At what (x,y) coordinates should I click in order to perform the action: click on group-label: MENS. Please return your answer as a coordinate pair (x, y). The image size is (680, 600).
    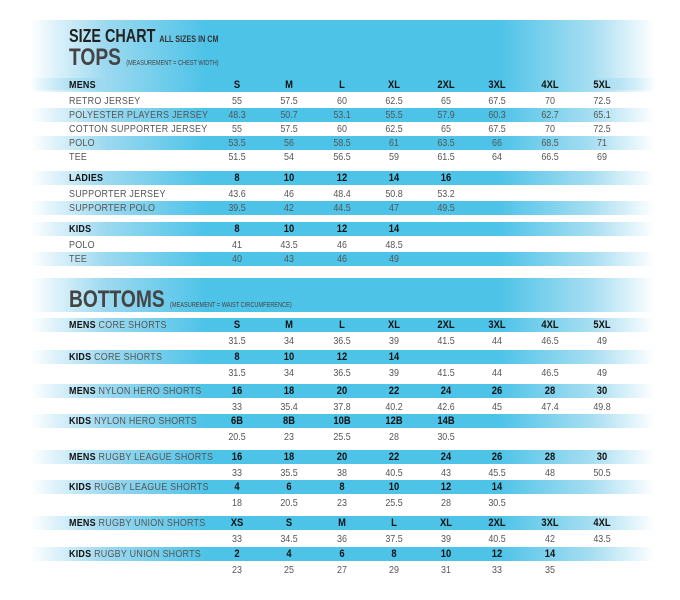
    Looking at the image, I should click on (82, 457).